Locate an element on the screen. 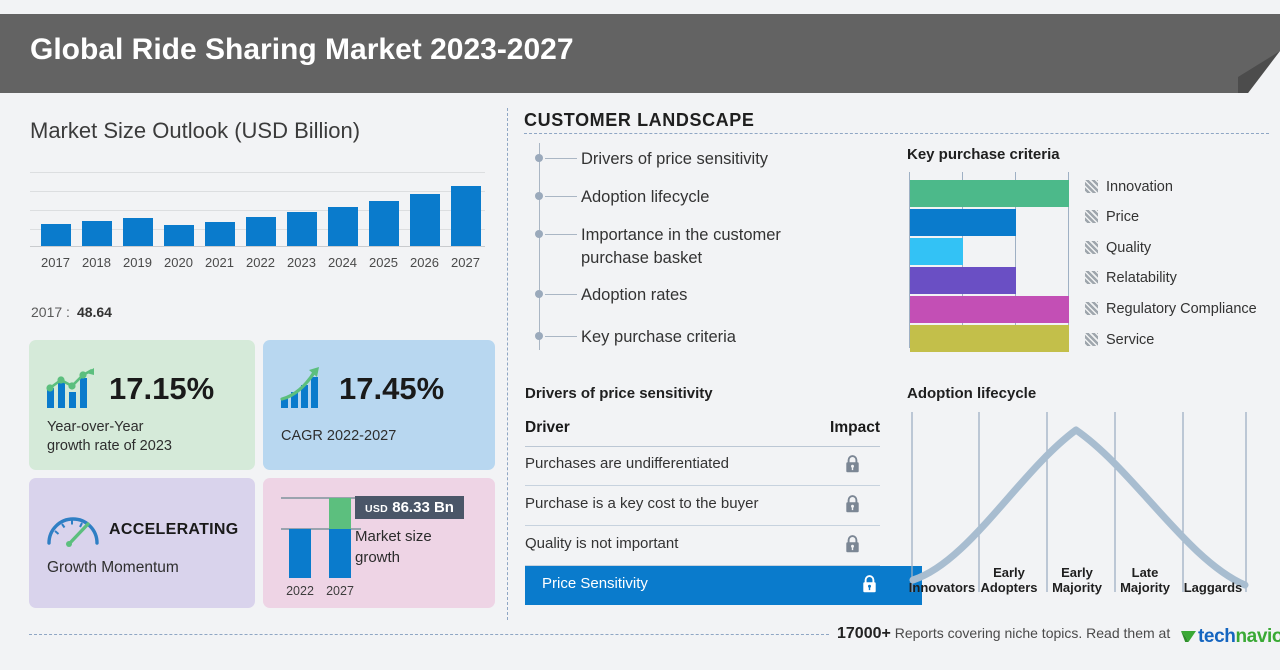 This screenshot has width=1280, height=670. x-label: 2026 is located at coordinates (424, 262).